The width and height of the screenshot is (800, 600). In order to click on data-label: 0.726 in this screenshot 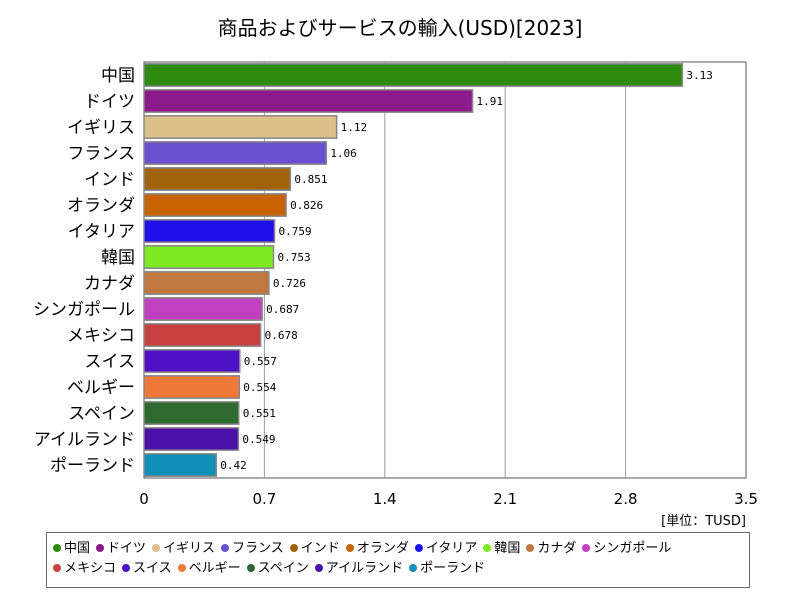, I will do `click(289, 283)`.